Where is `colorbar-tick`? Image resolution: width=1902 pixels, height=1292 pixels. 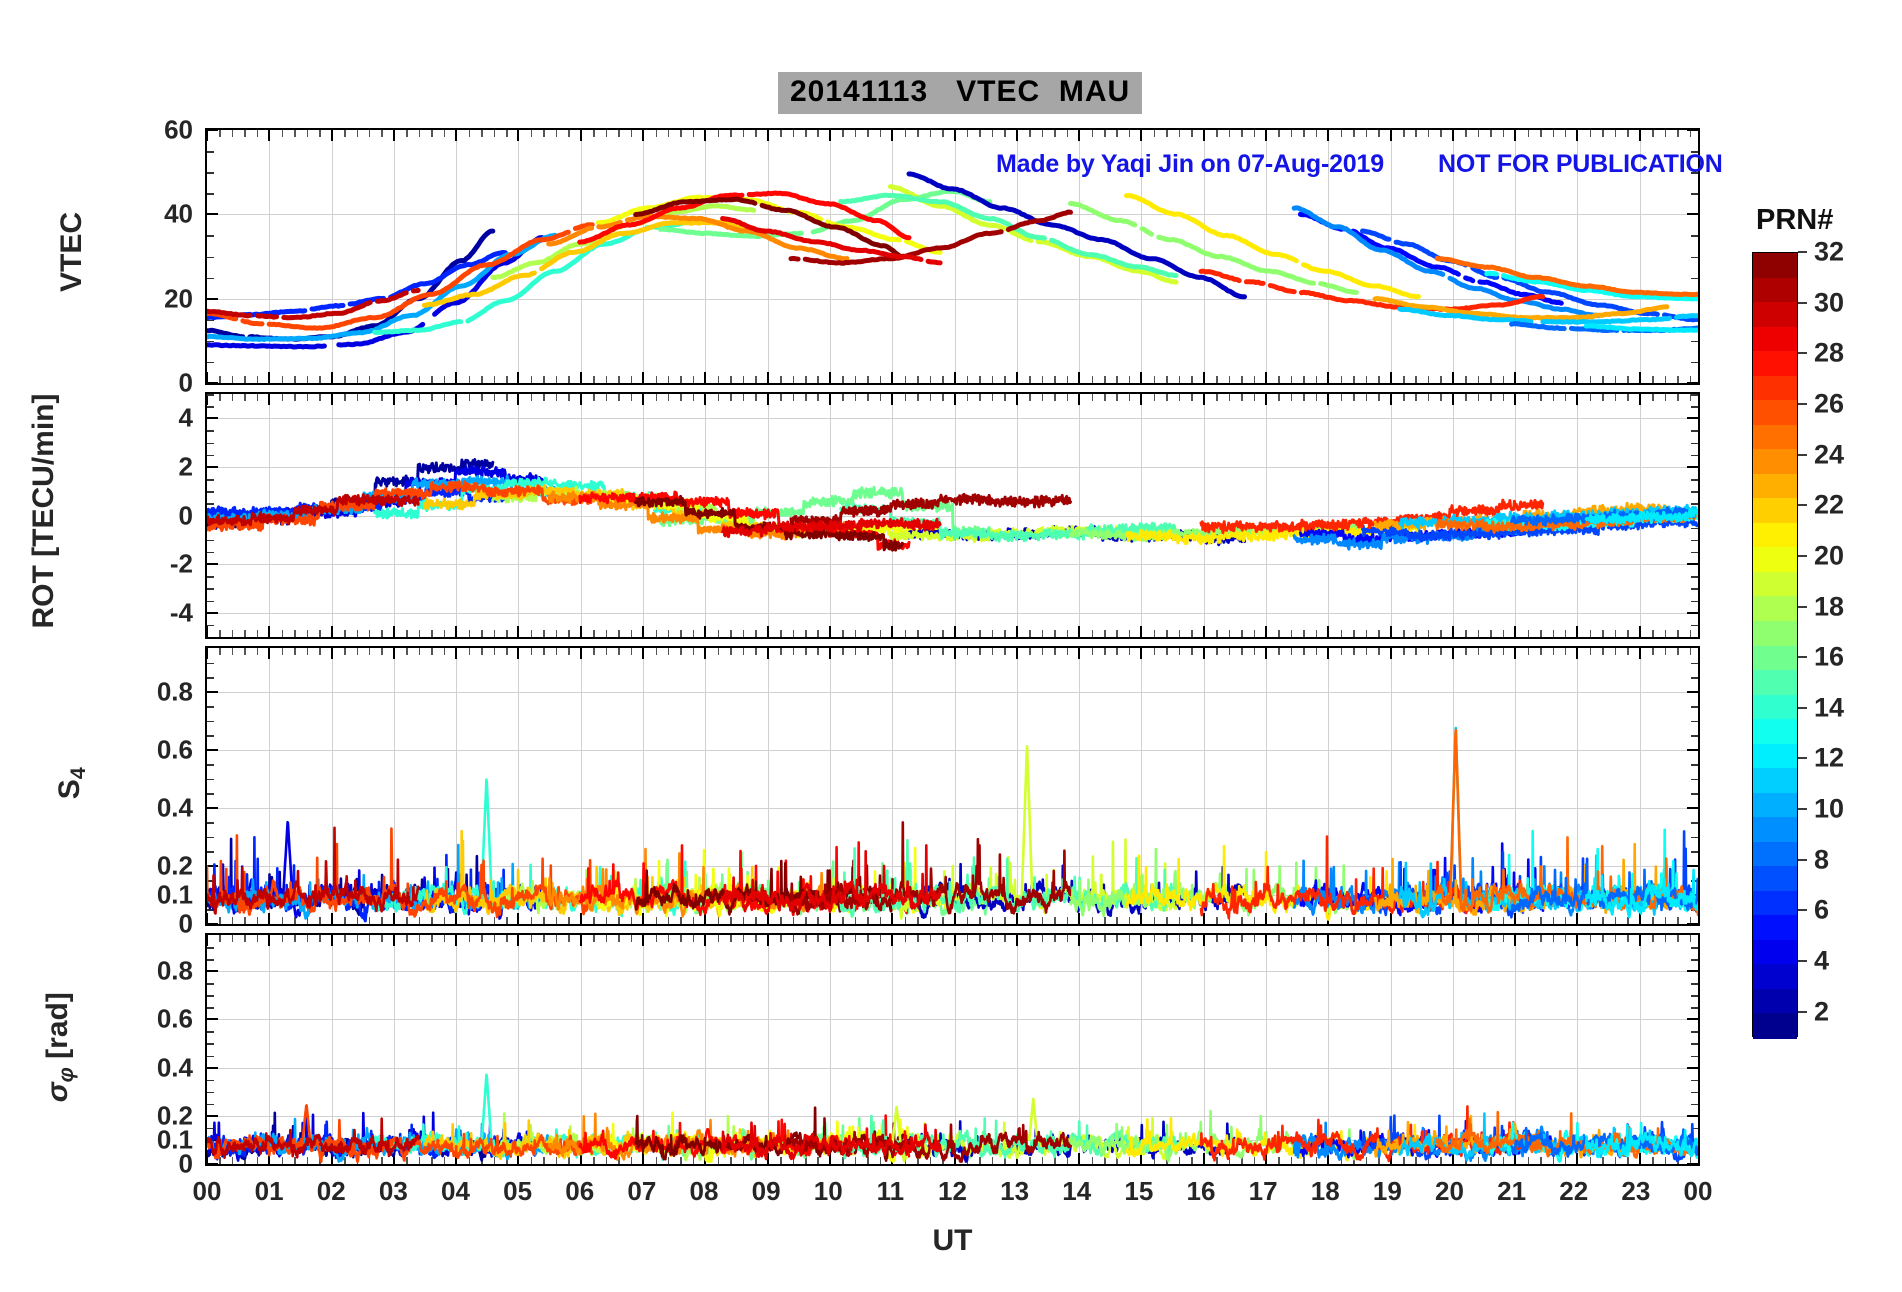
colorbar-tick is located at coordinates (1802, 555).